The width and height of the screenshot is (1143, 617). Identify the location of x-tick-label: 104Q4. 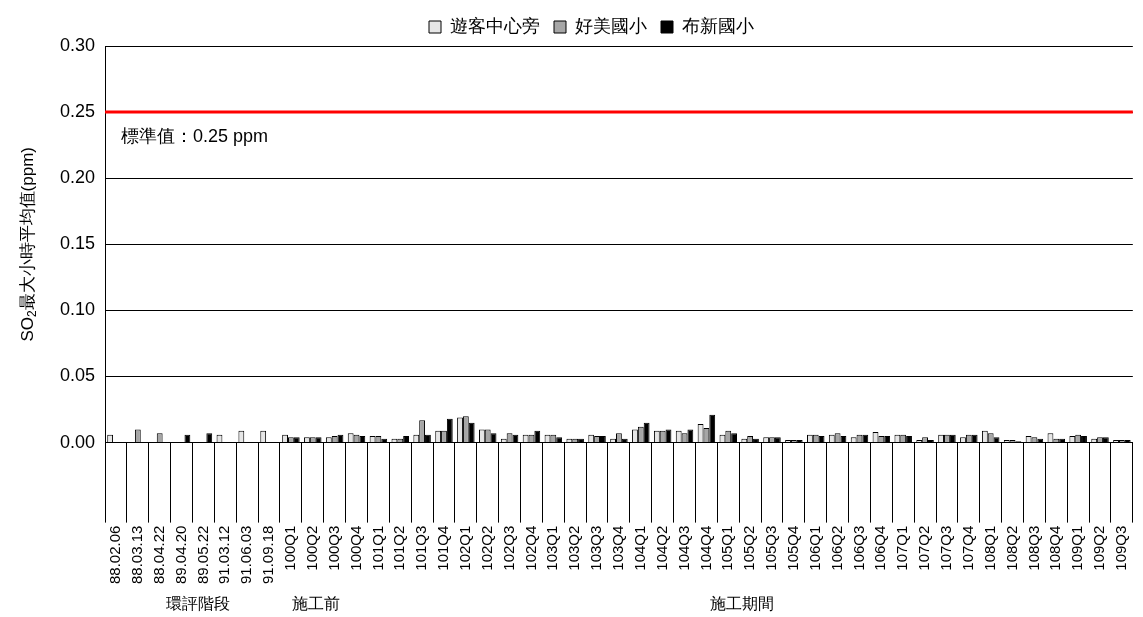
(705, 548).